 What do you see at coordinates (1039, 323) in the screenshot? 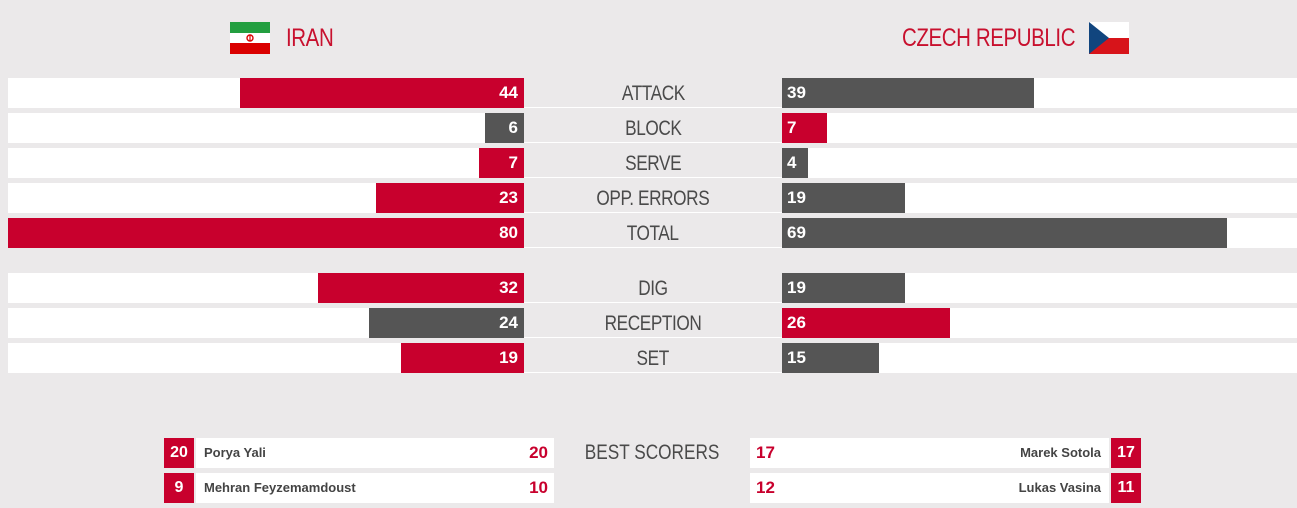
I see `away-stat-track: 26` at bounding box center [1039, 323].